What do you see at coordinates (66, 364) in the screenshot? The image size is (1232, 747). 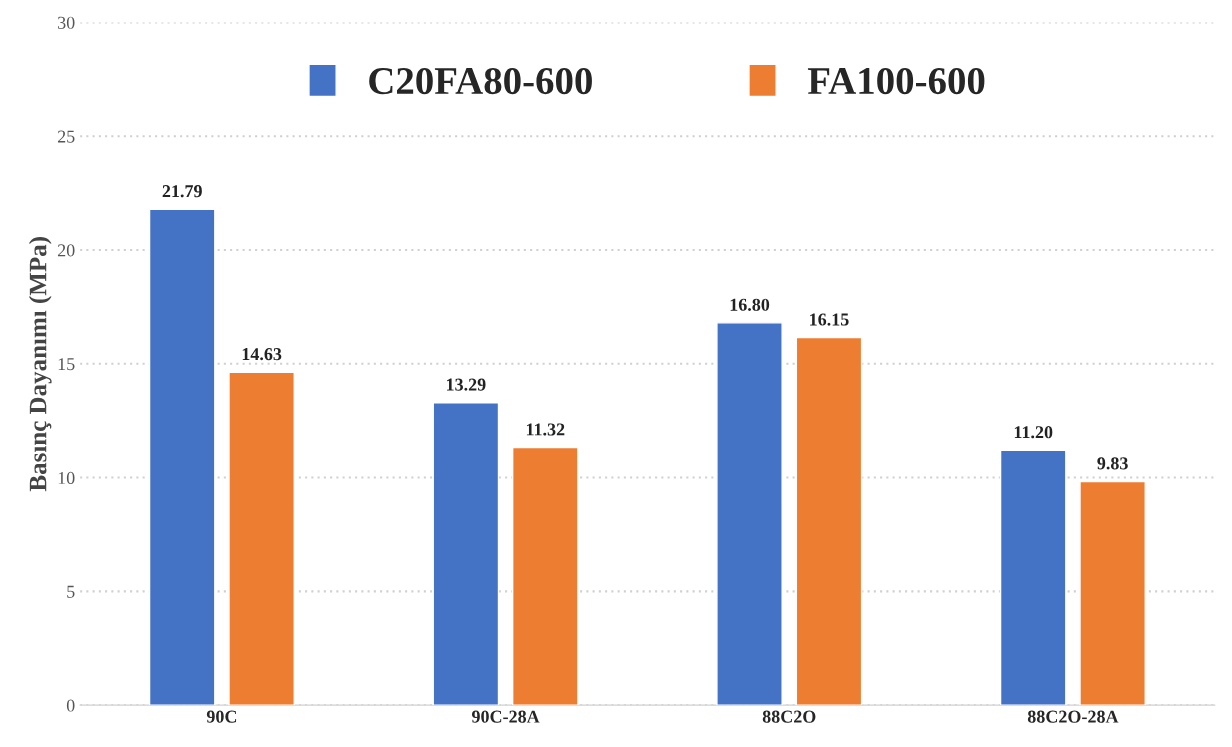 I see `y-tick-label: 15` at bounding box center [66, 364].